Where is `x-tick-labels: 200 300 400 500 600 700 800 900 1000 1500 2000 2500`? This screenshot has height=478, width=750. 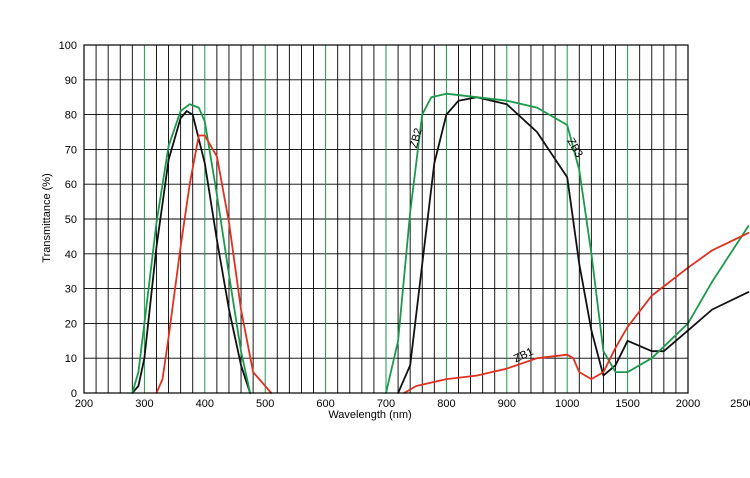 x-tick-labels: 200 300 400 500 600 700 800 900 1000 1500 2000 2500 is located at coordinates (412, 404).